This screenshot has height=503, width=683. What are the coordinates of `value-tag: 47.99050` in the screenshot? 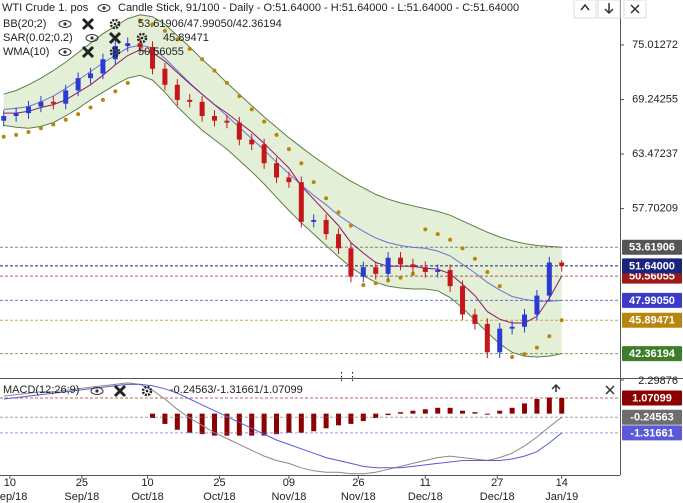 It's located at (652, 300).